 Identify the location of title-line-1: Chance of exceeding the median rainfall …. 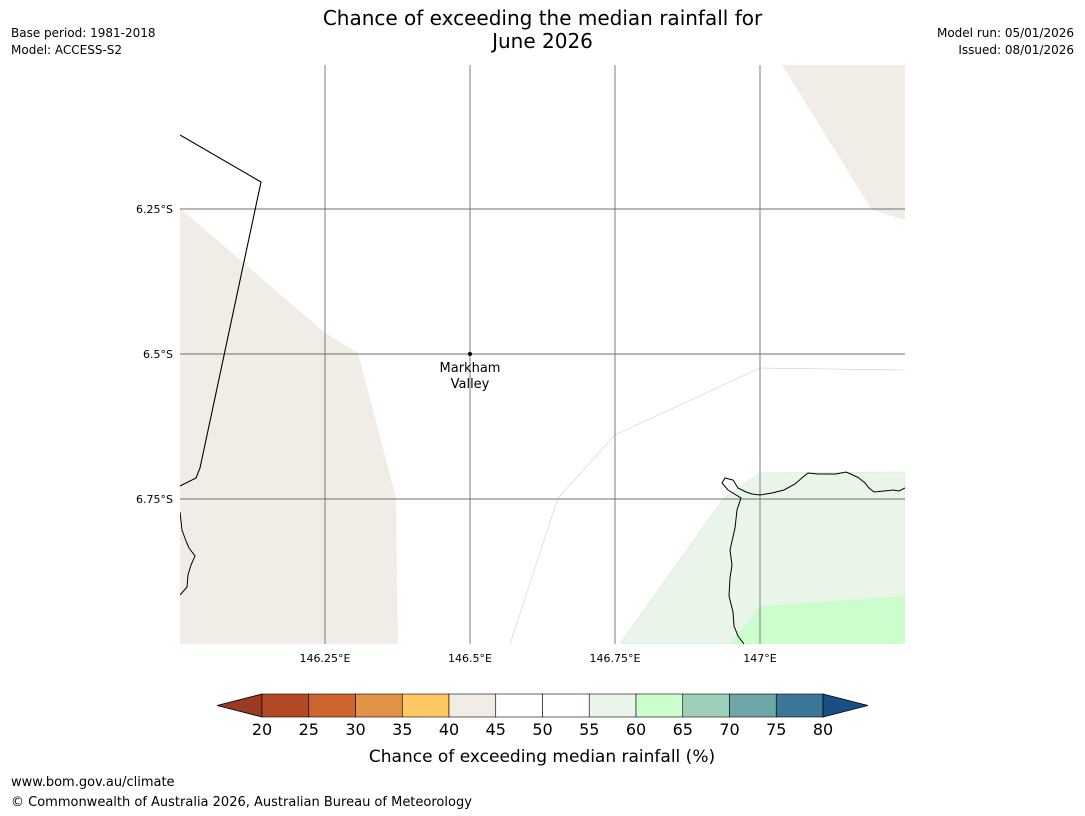
(542, 18).